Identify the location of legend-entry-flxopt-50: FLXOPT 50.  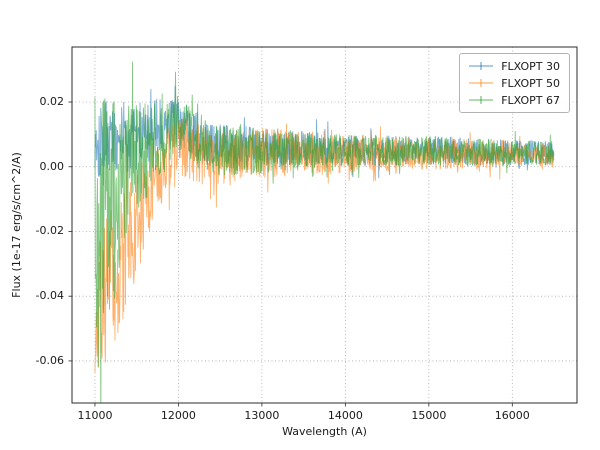
(513, 83).